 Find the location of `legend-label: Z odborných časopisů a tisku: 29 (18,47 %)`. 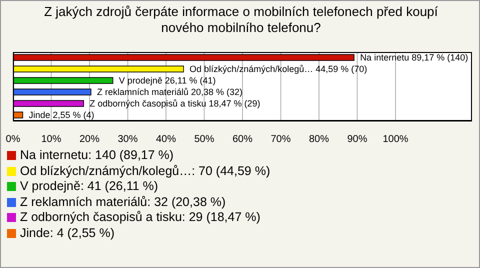

legend-label: Z odborných časopisů a tisku: 29 (18,47 %) is located at coordinates (140, 217).